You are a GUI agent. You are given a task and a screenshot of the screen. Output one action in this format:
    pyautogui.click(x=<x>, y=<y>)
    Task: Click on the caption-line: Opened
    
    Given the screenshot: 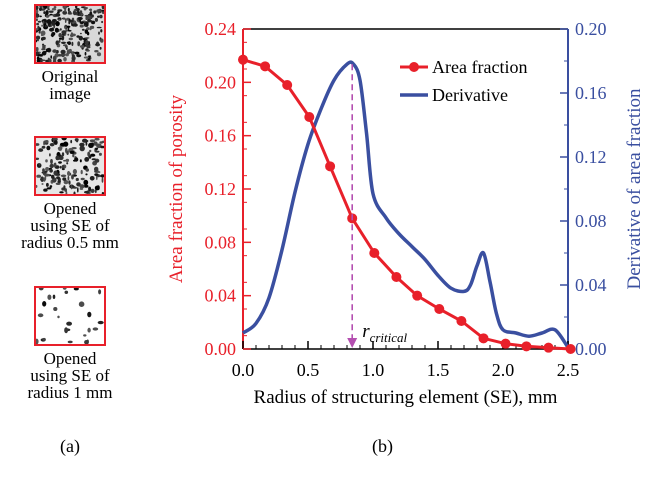 What is the action you would take?
    pyautogui.click(x=70, y=358)
    